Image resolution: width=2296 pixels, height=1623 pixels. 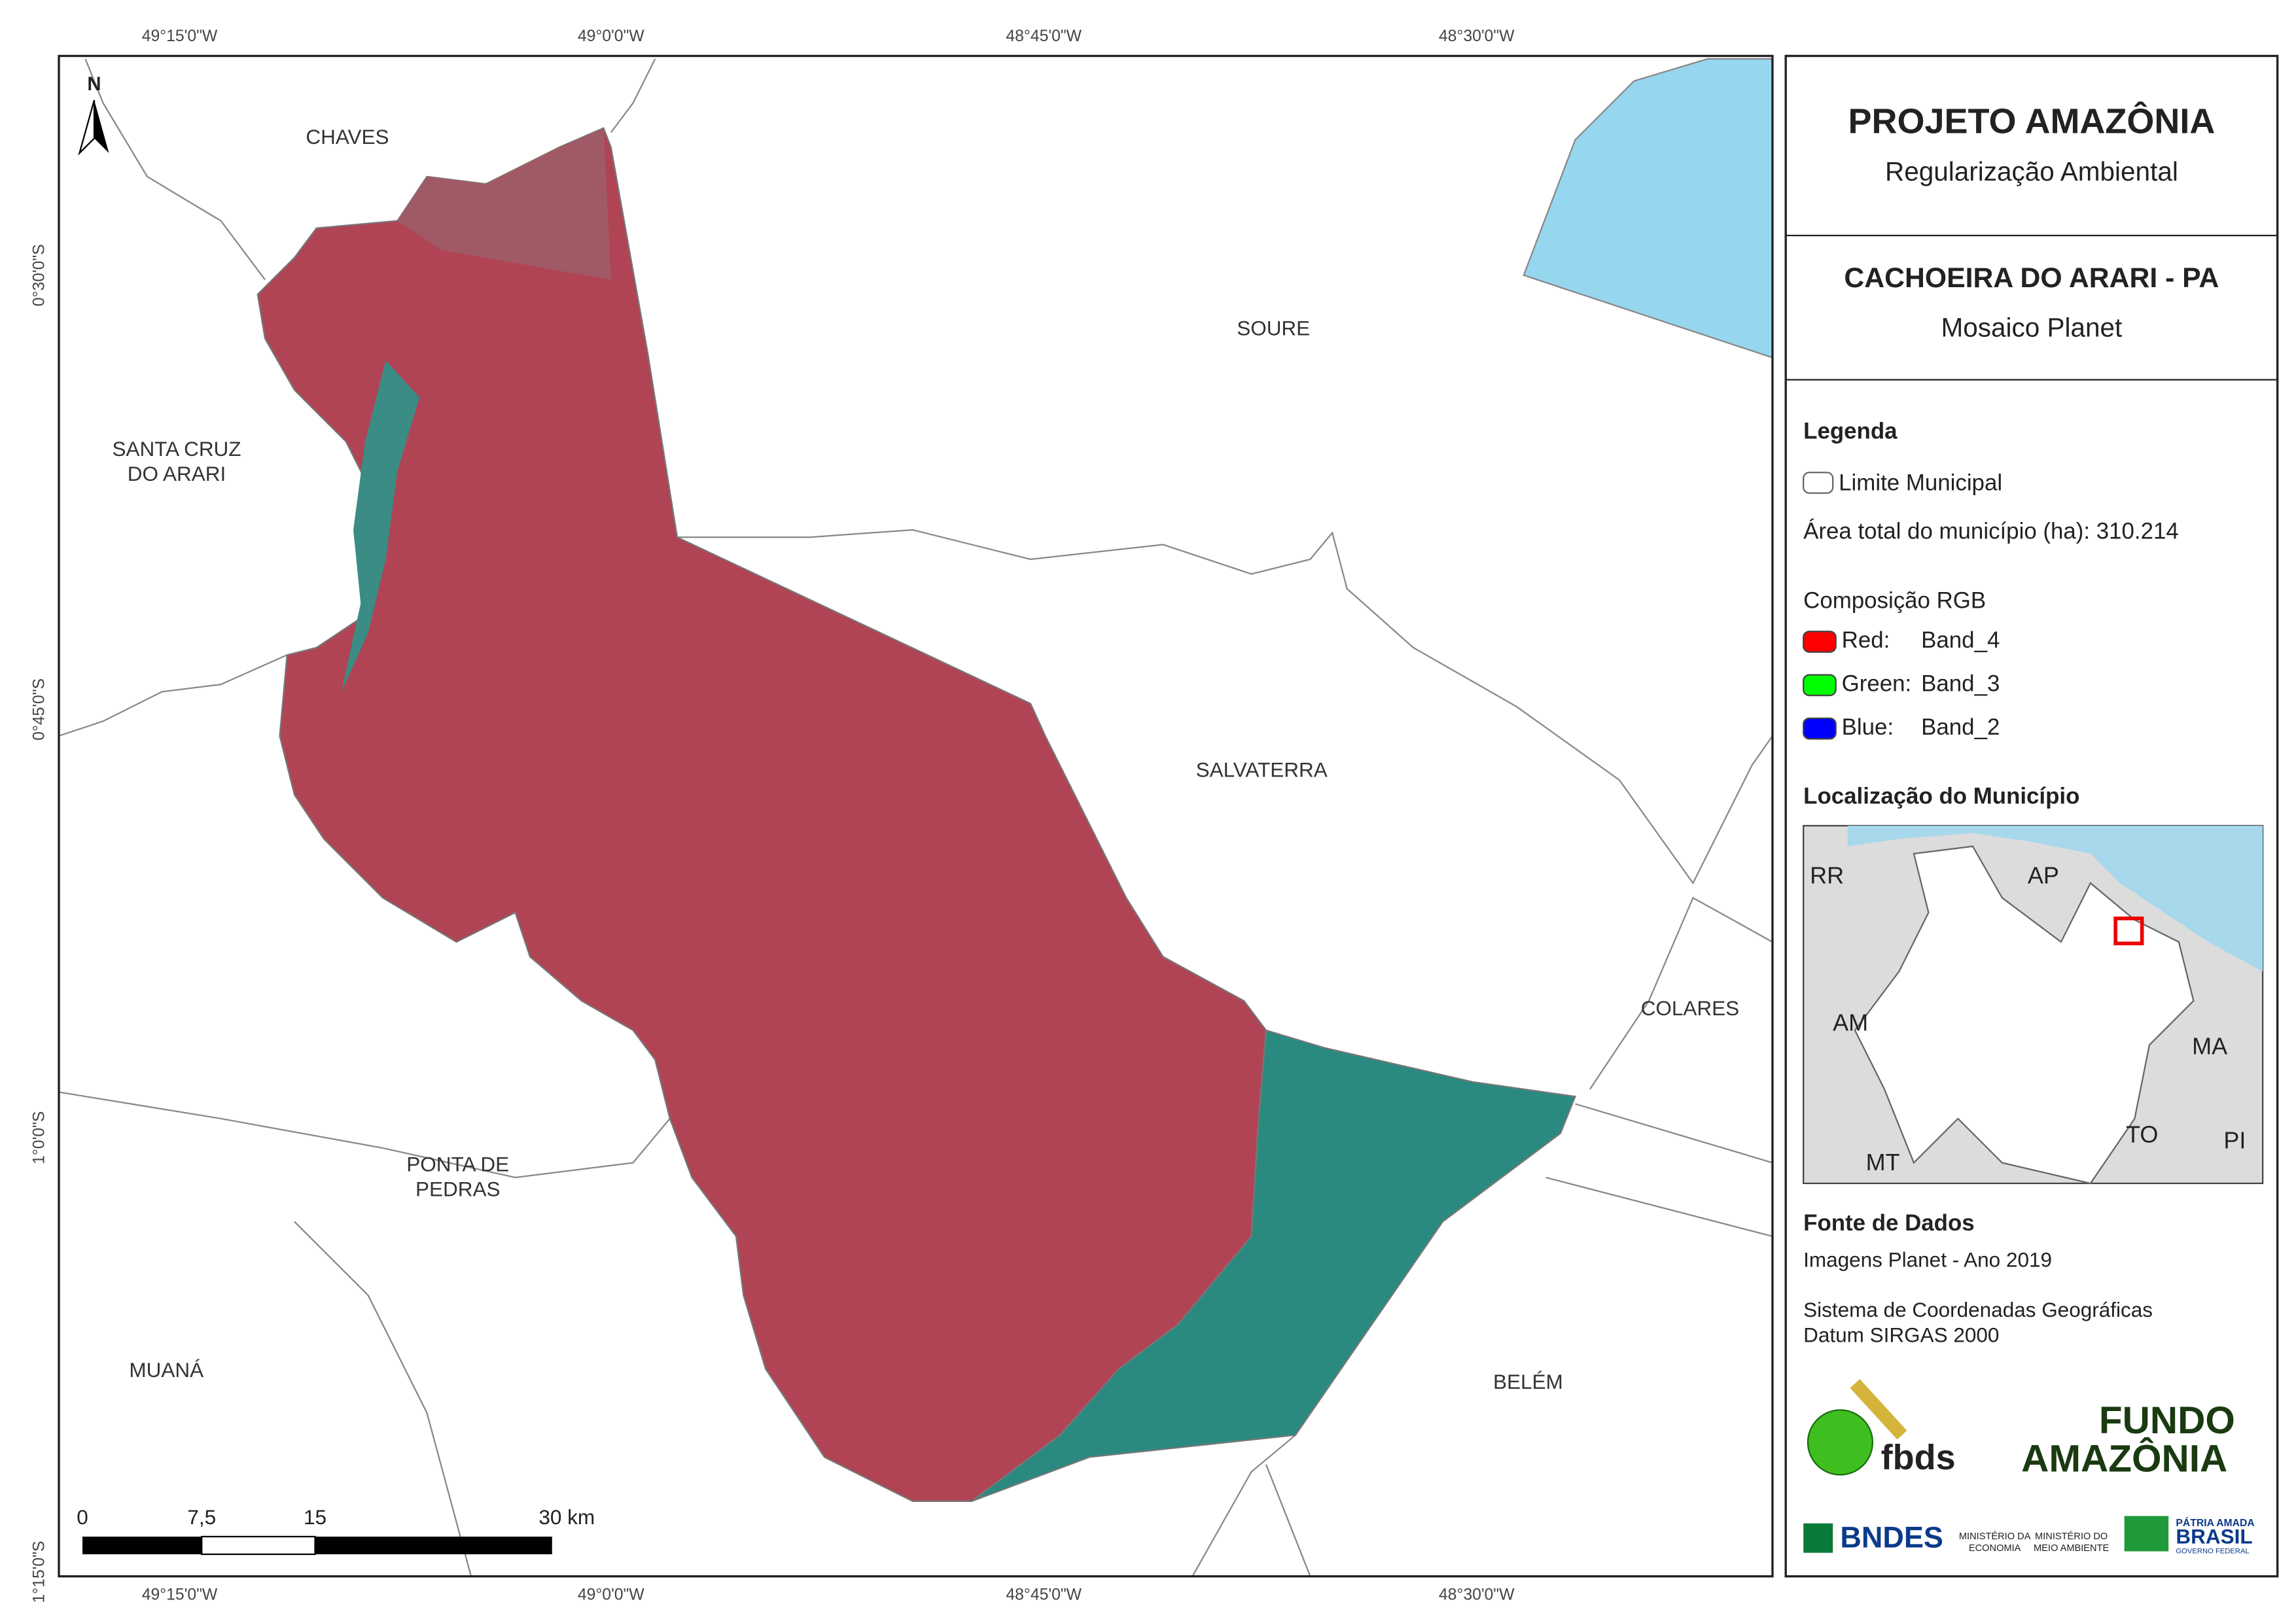 What do you see at coordinates (1891, 1537) in the screenshot?
I see `logo-text: BNDES` at bounding box center [1891, 1537].